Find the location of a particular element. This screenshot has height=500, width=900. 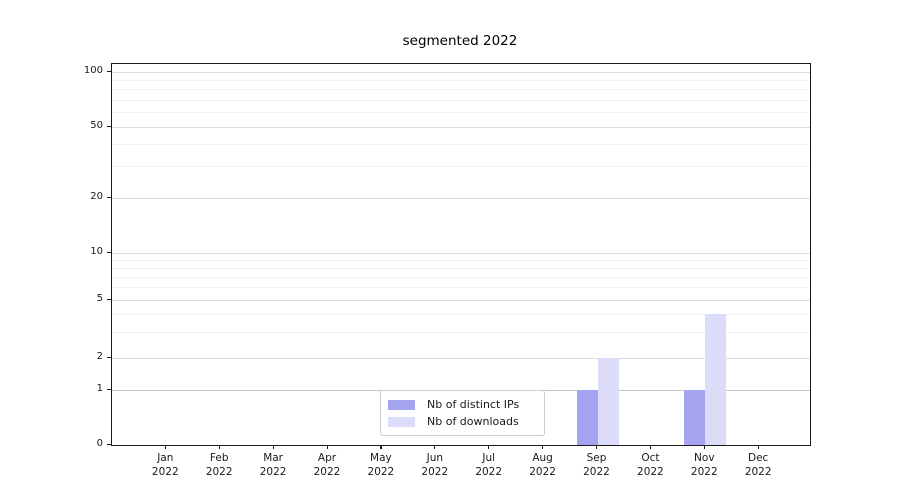

x-tick-month: Nov is located at coordinates (704, 458).